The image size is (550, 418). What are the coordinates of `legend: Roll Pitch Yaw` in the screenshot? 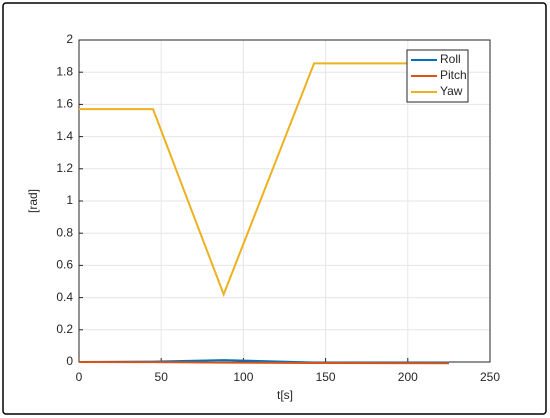 It's located at (437, 76).